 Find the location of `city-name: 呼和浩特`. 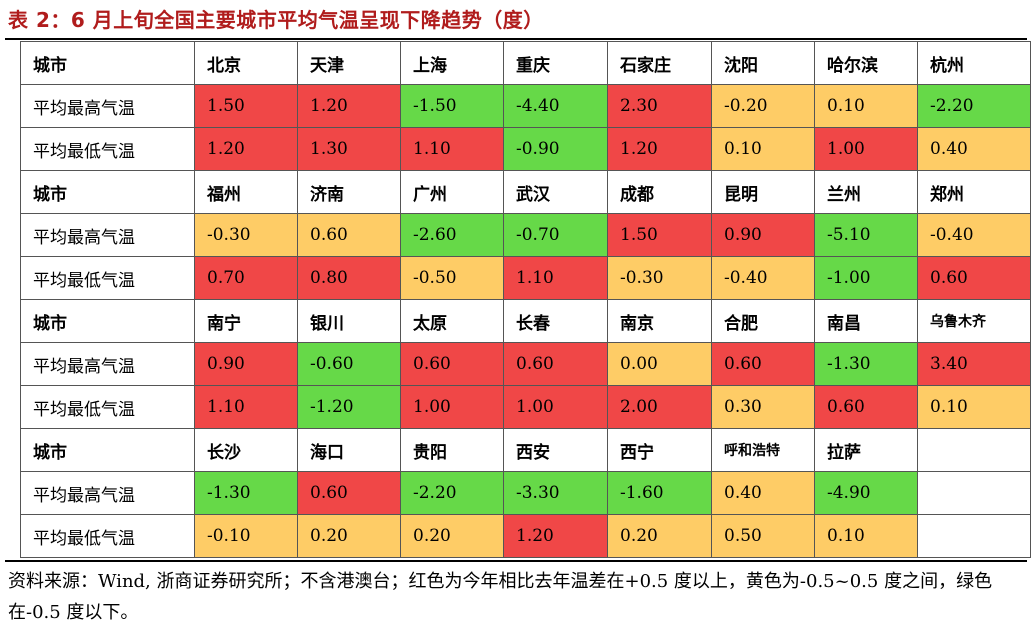

city-name: 呼和浩特 is located at coordinates (763, 450).